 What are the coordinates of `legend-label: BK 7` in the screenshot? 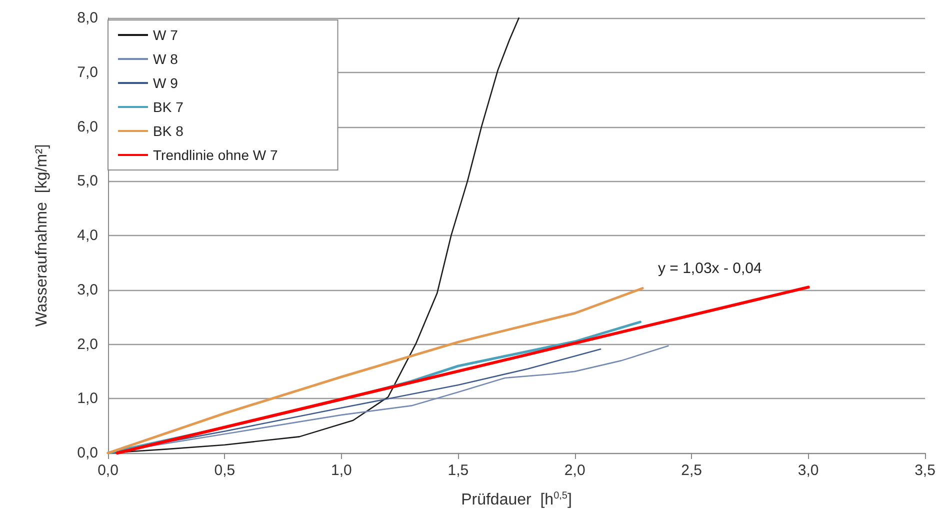 It's located at (168, 107).